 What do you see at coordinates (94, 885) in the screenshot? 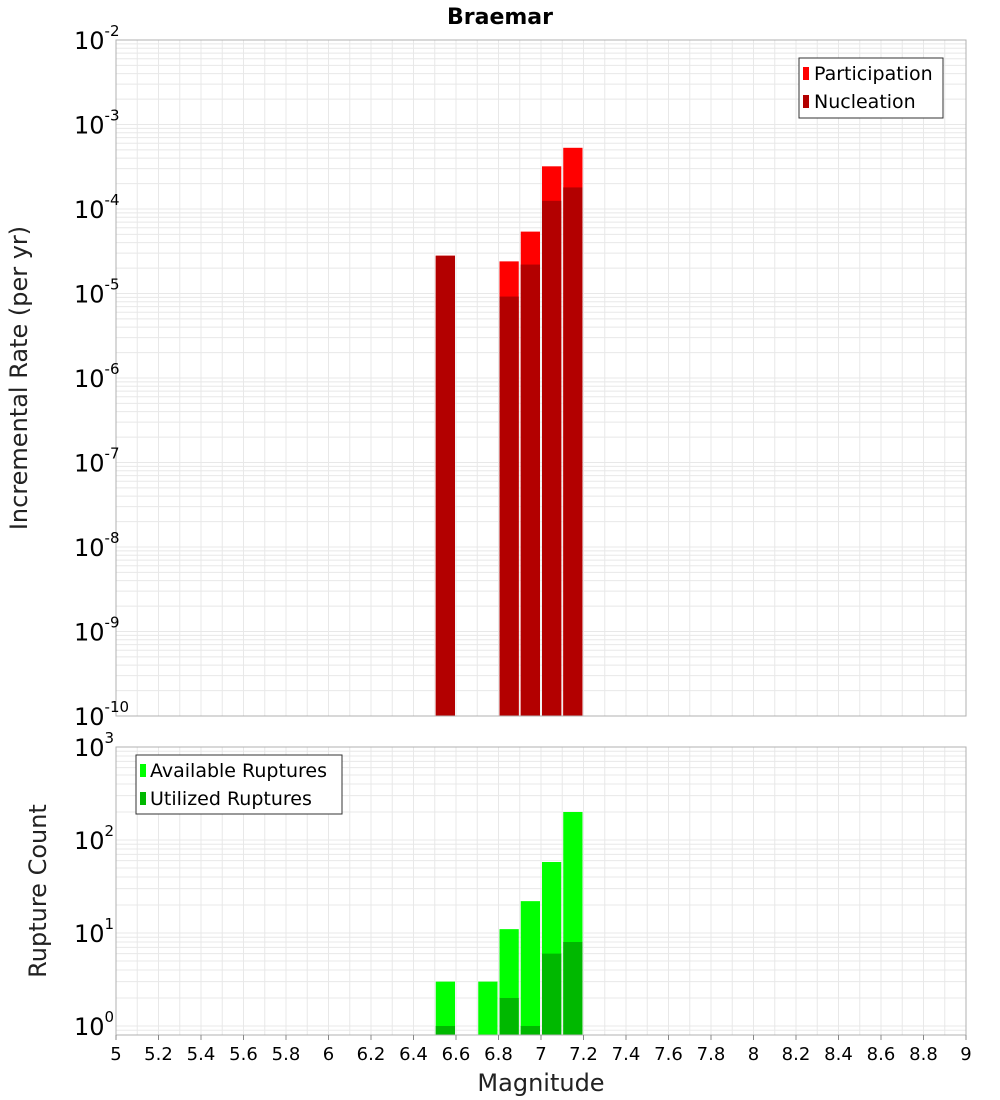
I see `bottom-y-ticks: 10³ 10² 10¹ 10⁰` at bounding box center [94, 885].